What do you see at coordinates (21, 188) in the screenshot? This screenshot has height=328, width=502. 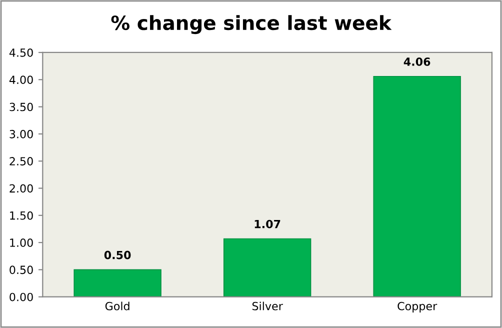 I see `y-tick-label: 2.00` at bounding box center [21, 188].